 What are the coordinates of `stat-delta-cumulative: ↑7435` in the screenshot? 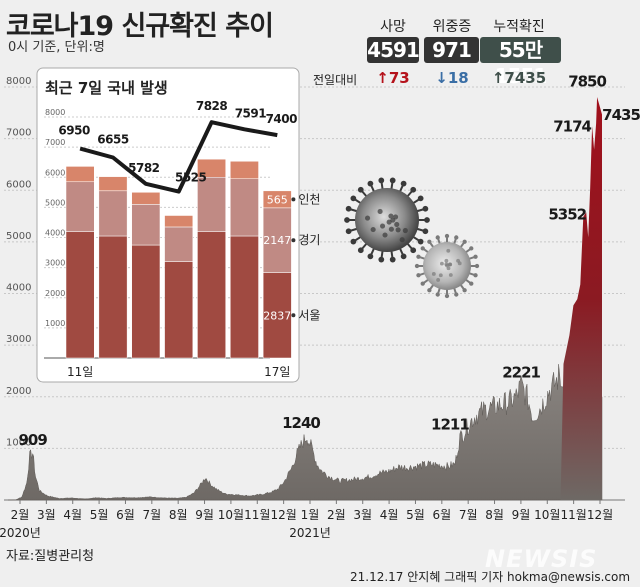 It's located at (519, 78).